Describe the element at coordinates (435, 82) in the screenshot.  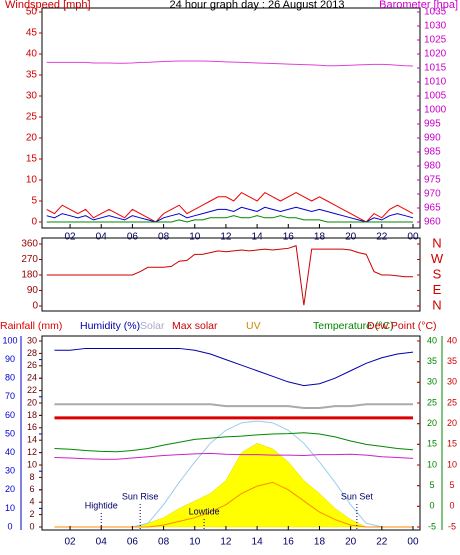
I see `y-tick-label: 1010` at that location.